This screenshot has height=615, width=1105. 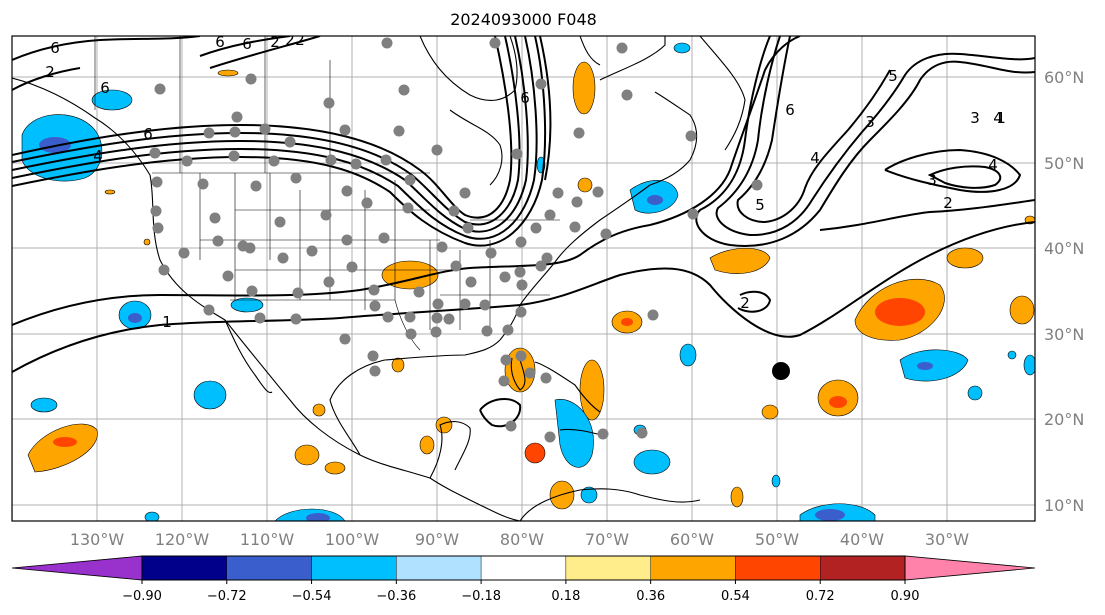 What do you see at coordinates (947, 539) in the screenshot?
I see `lon-label: 30°W` at bounding box center [947, 539].